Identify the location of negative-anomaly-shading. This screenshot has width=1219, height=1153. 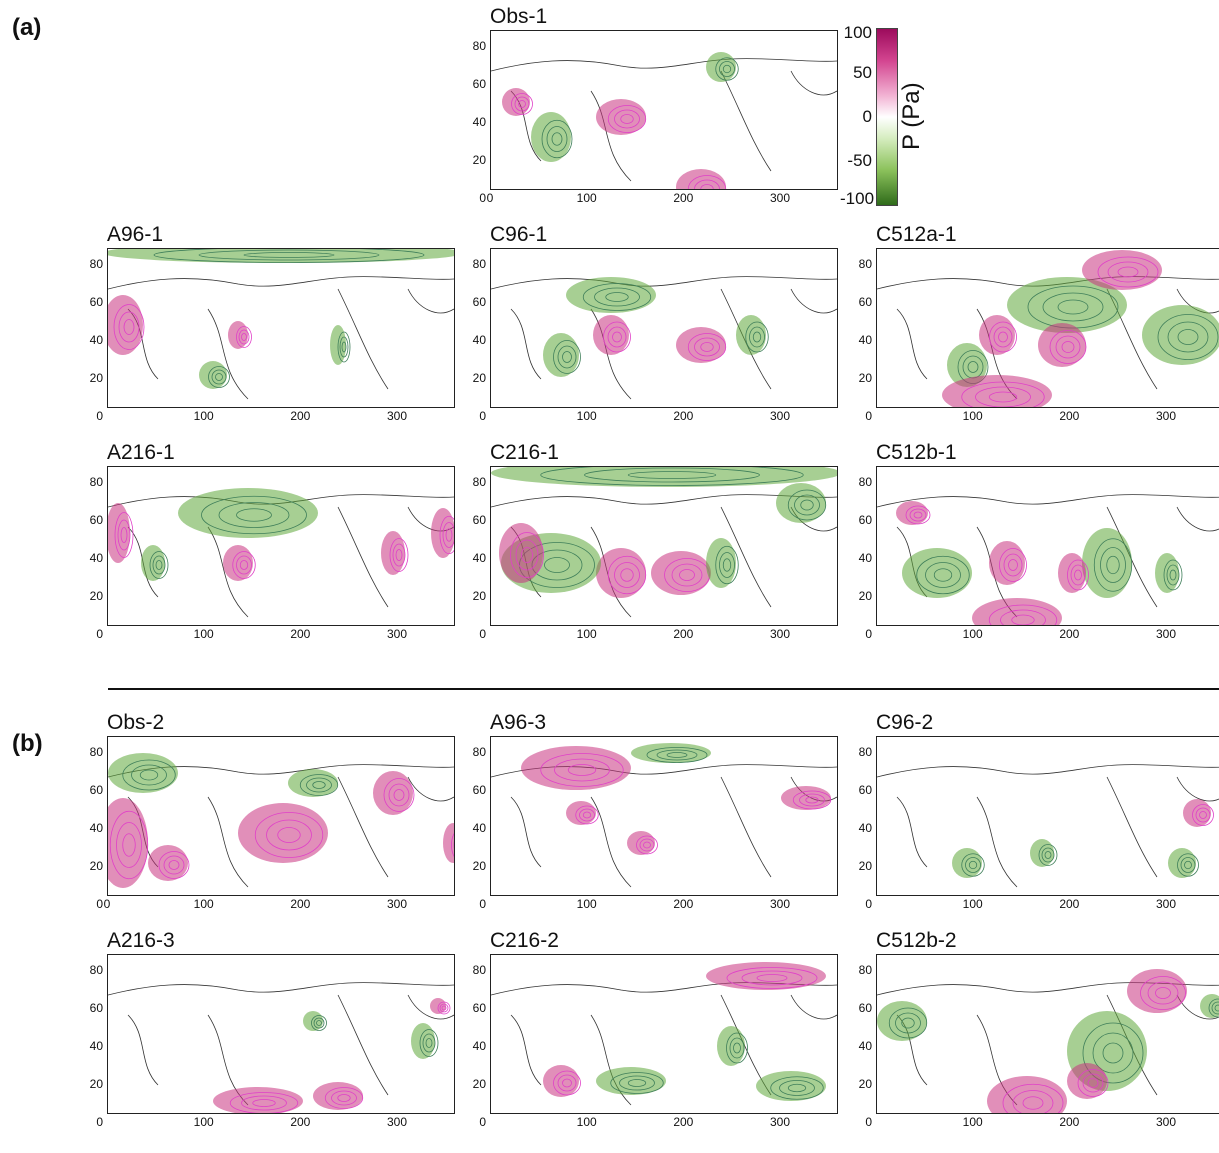
(967, 863).